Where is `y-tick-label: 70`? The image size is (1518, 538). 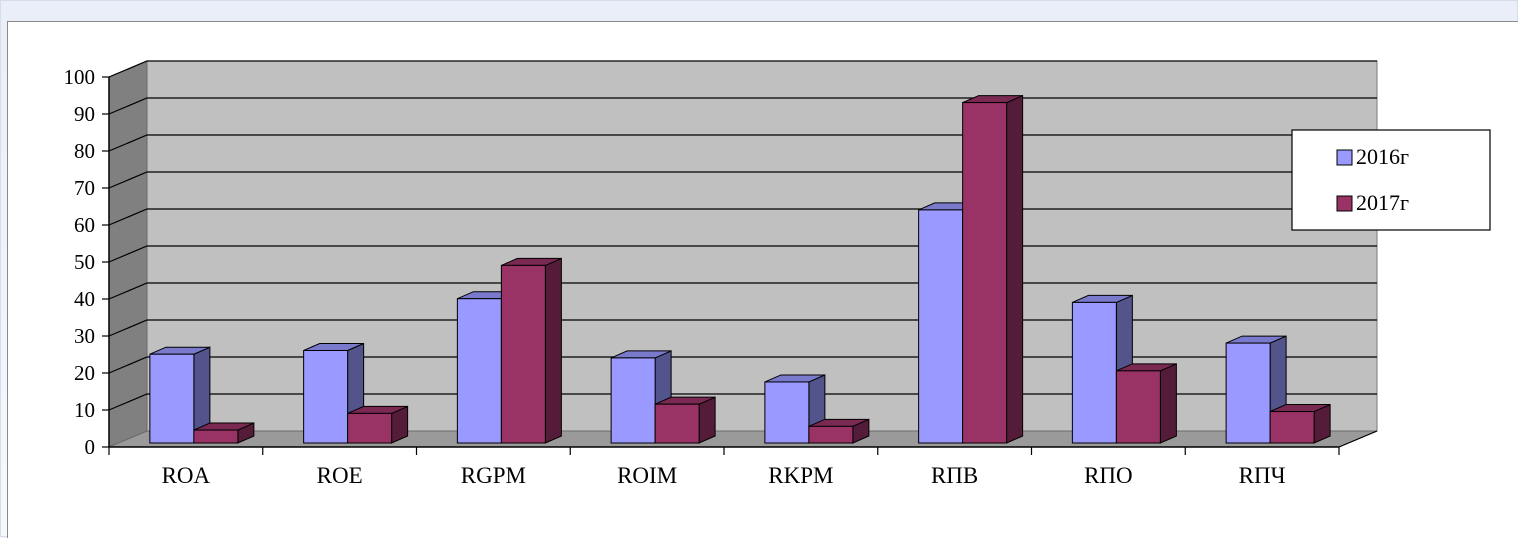 y-tick-label: 70 is located at coordinates (84, 188).